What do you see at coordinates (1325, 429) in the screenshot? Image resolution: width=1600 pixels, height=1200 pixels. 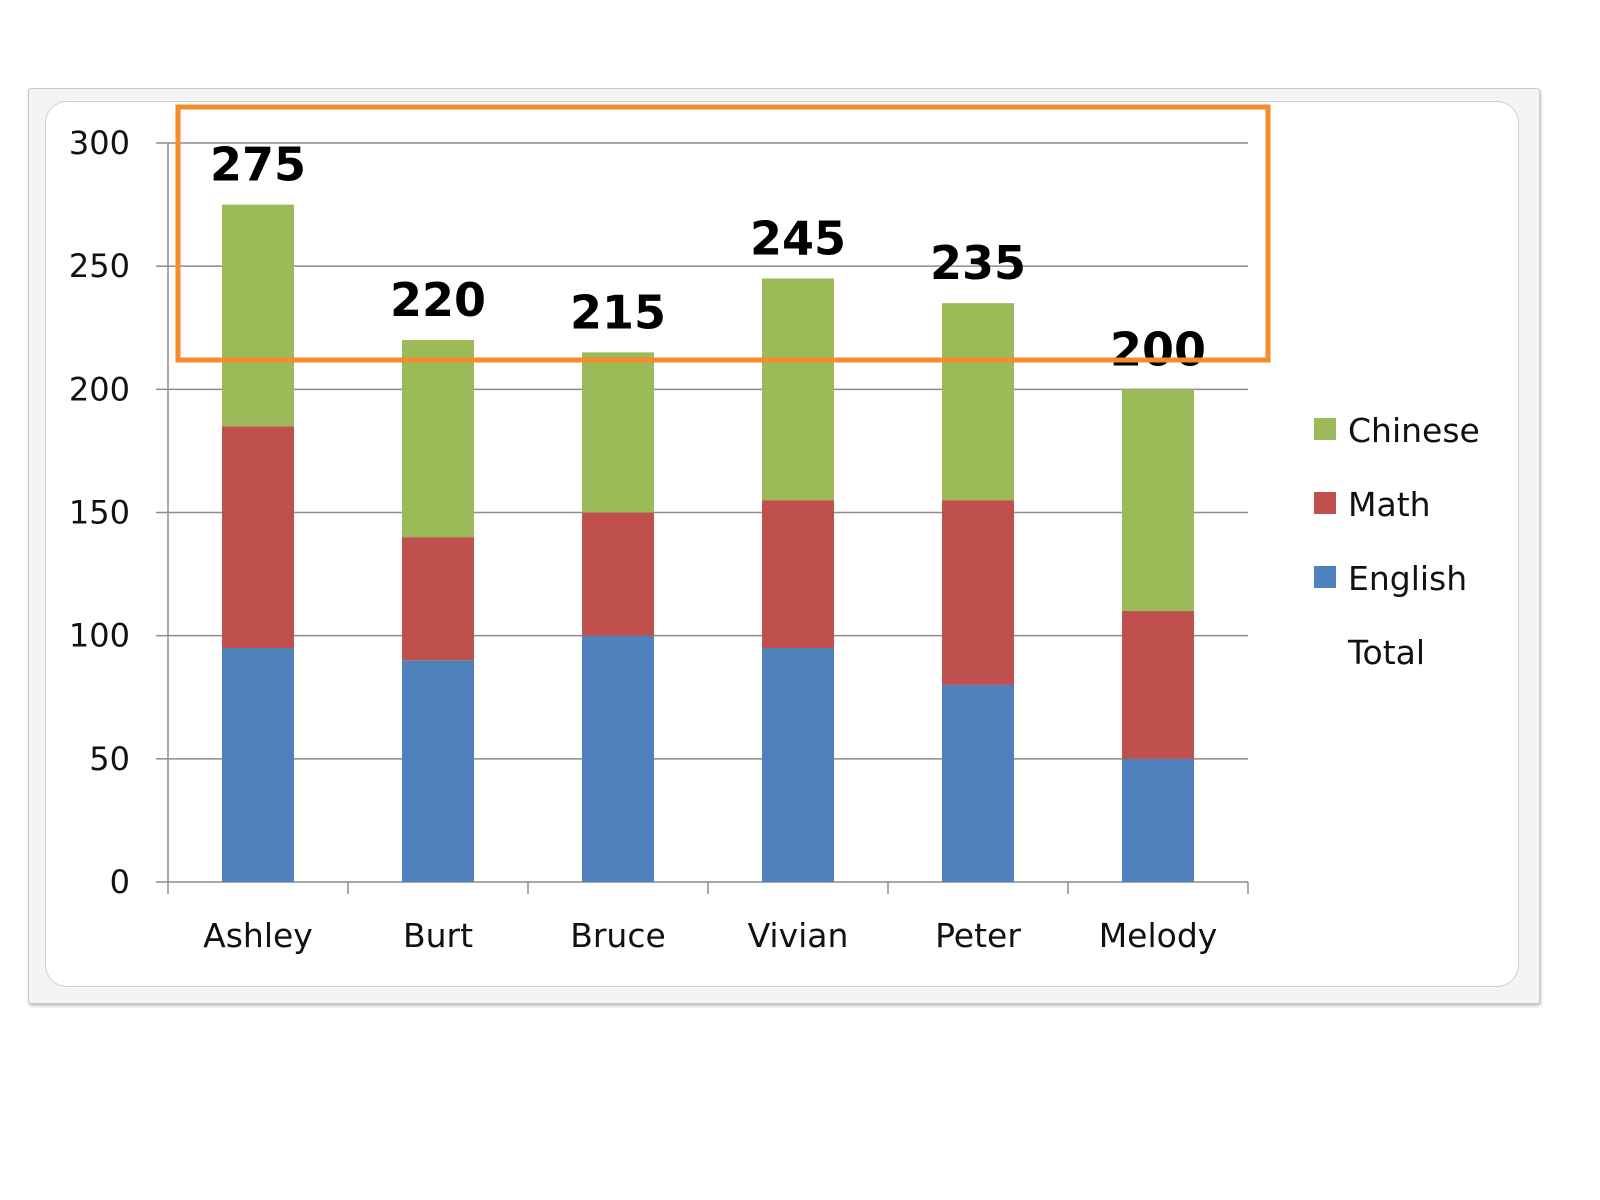 I see `legend-swatch-chinese` at bounding box center [1325, 429].